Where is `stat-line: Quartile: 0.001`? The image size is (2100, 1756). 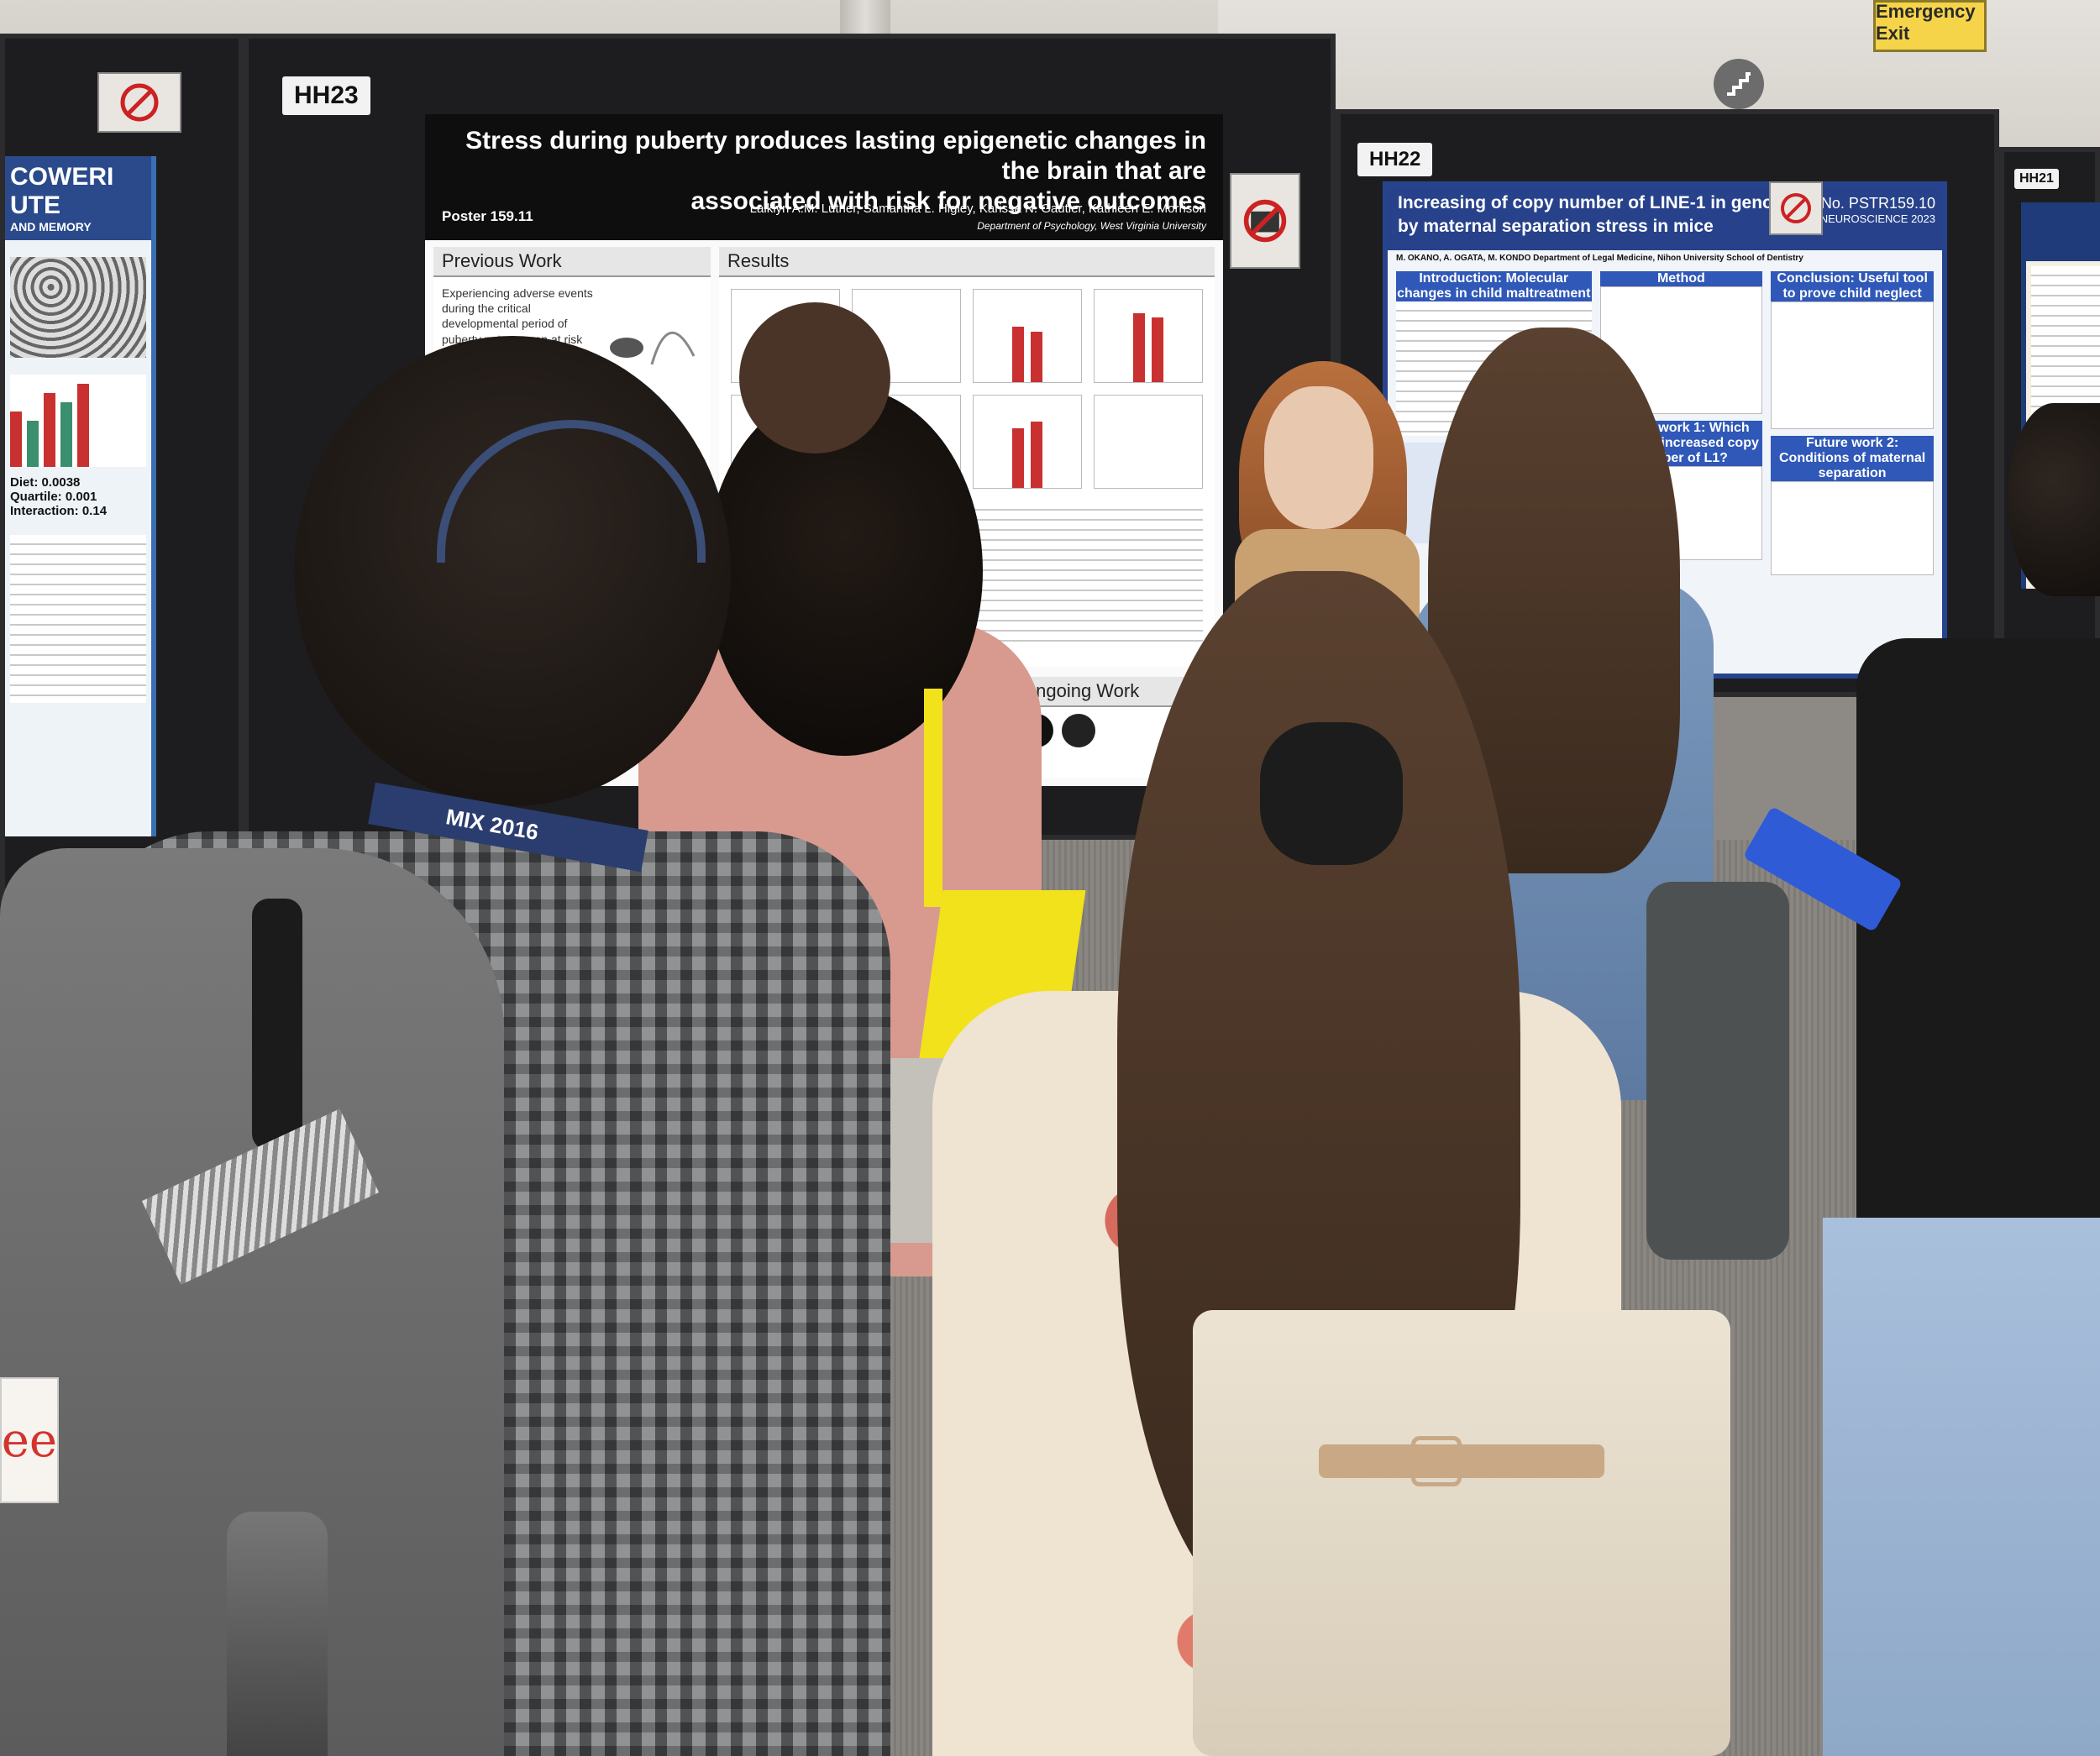 stat-line: Quartile: 0.001 is located at coordinates (53, 497).